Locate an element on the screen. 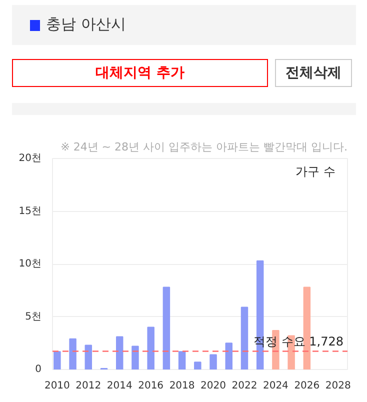 The image size is (367, 402). y-tick-label: 20천 is located at coordinates (30, 158).